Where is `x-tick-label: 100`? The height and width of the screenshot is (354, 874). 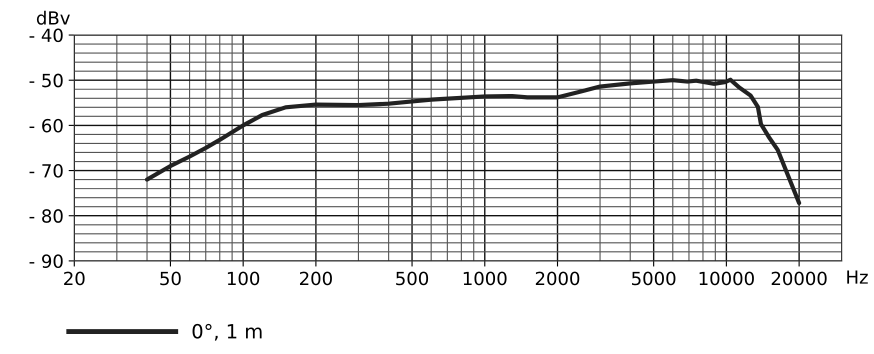
x-tick-label: 100 is located at coordinates (244, 279).